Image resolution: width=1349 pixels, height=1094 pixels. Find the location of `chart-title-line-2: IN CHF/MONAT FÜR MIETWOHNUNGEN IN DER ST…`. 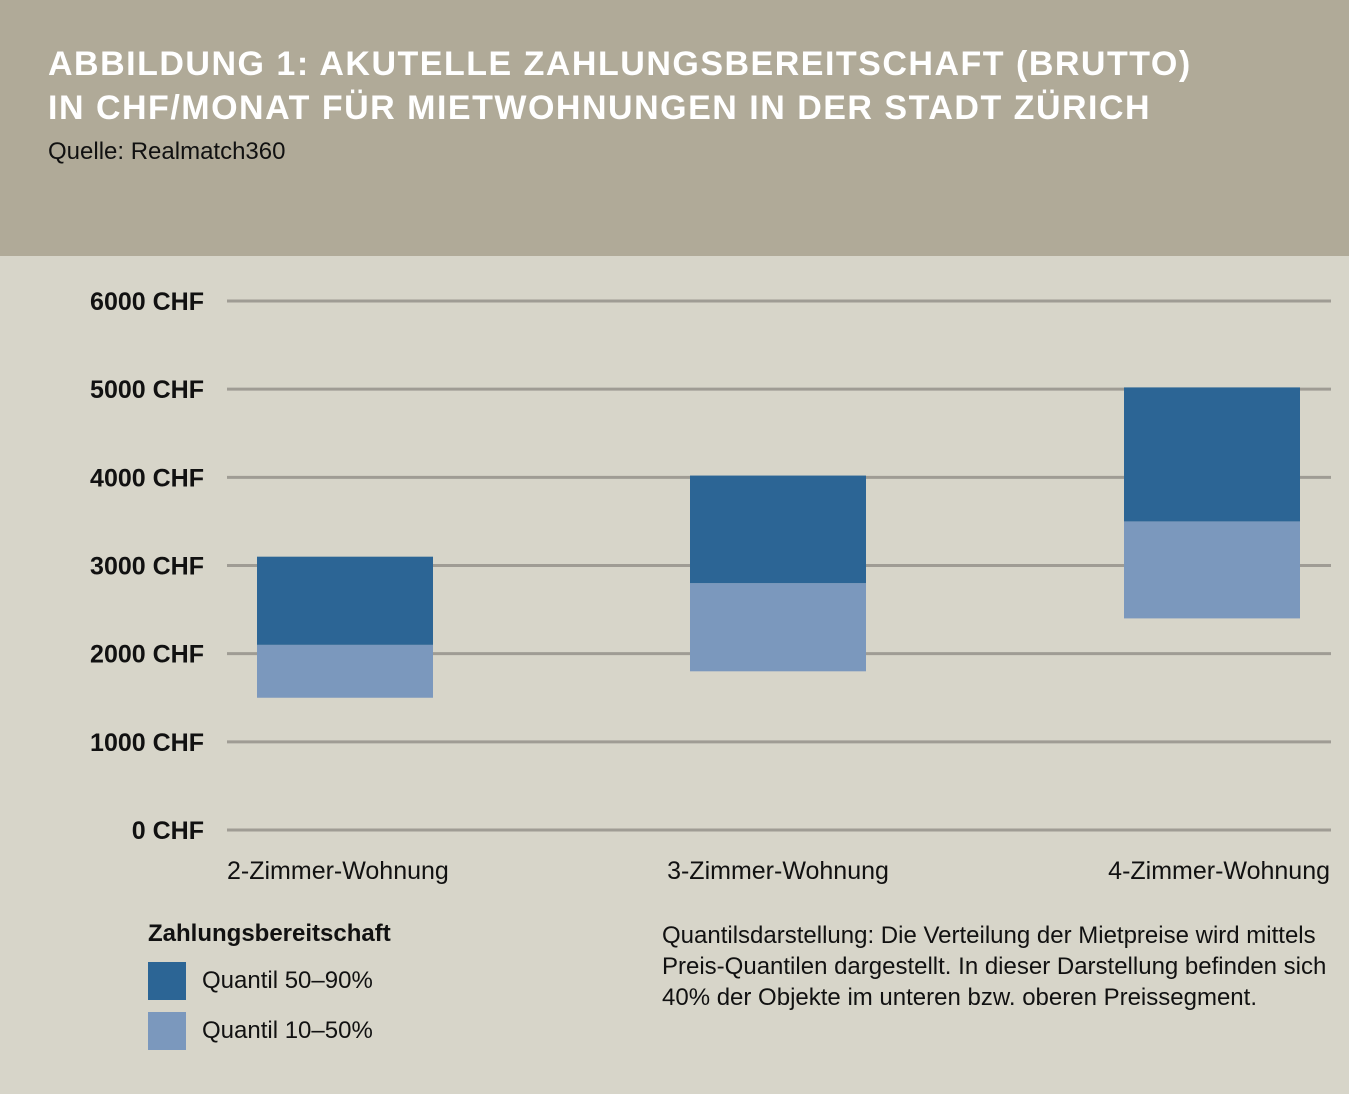

chart-title-line-2: IN CHF/MONAT FÜR MIETWOHNUNGEN IN DER ST… is located at coordinates (600, 108).